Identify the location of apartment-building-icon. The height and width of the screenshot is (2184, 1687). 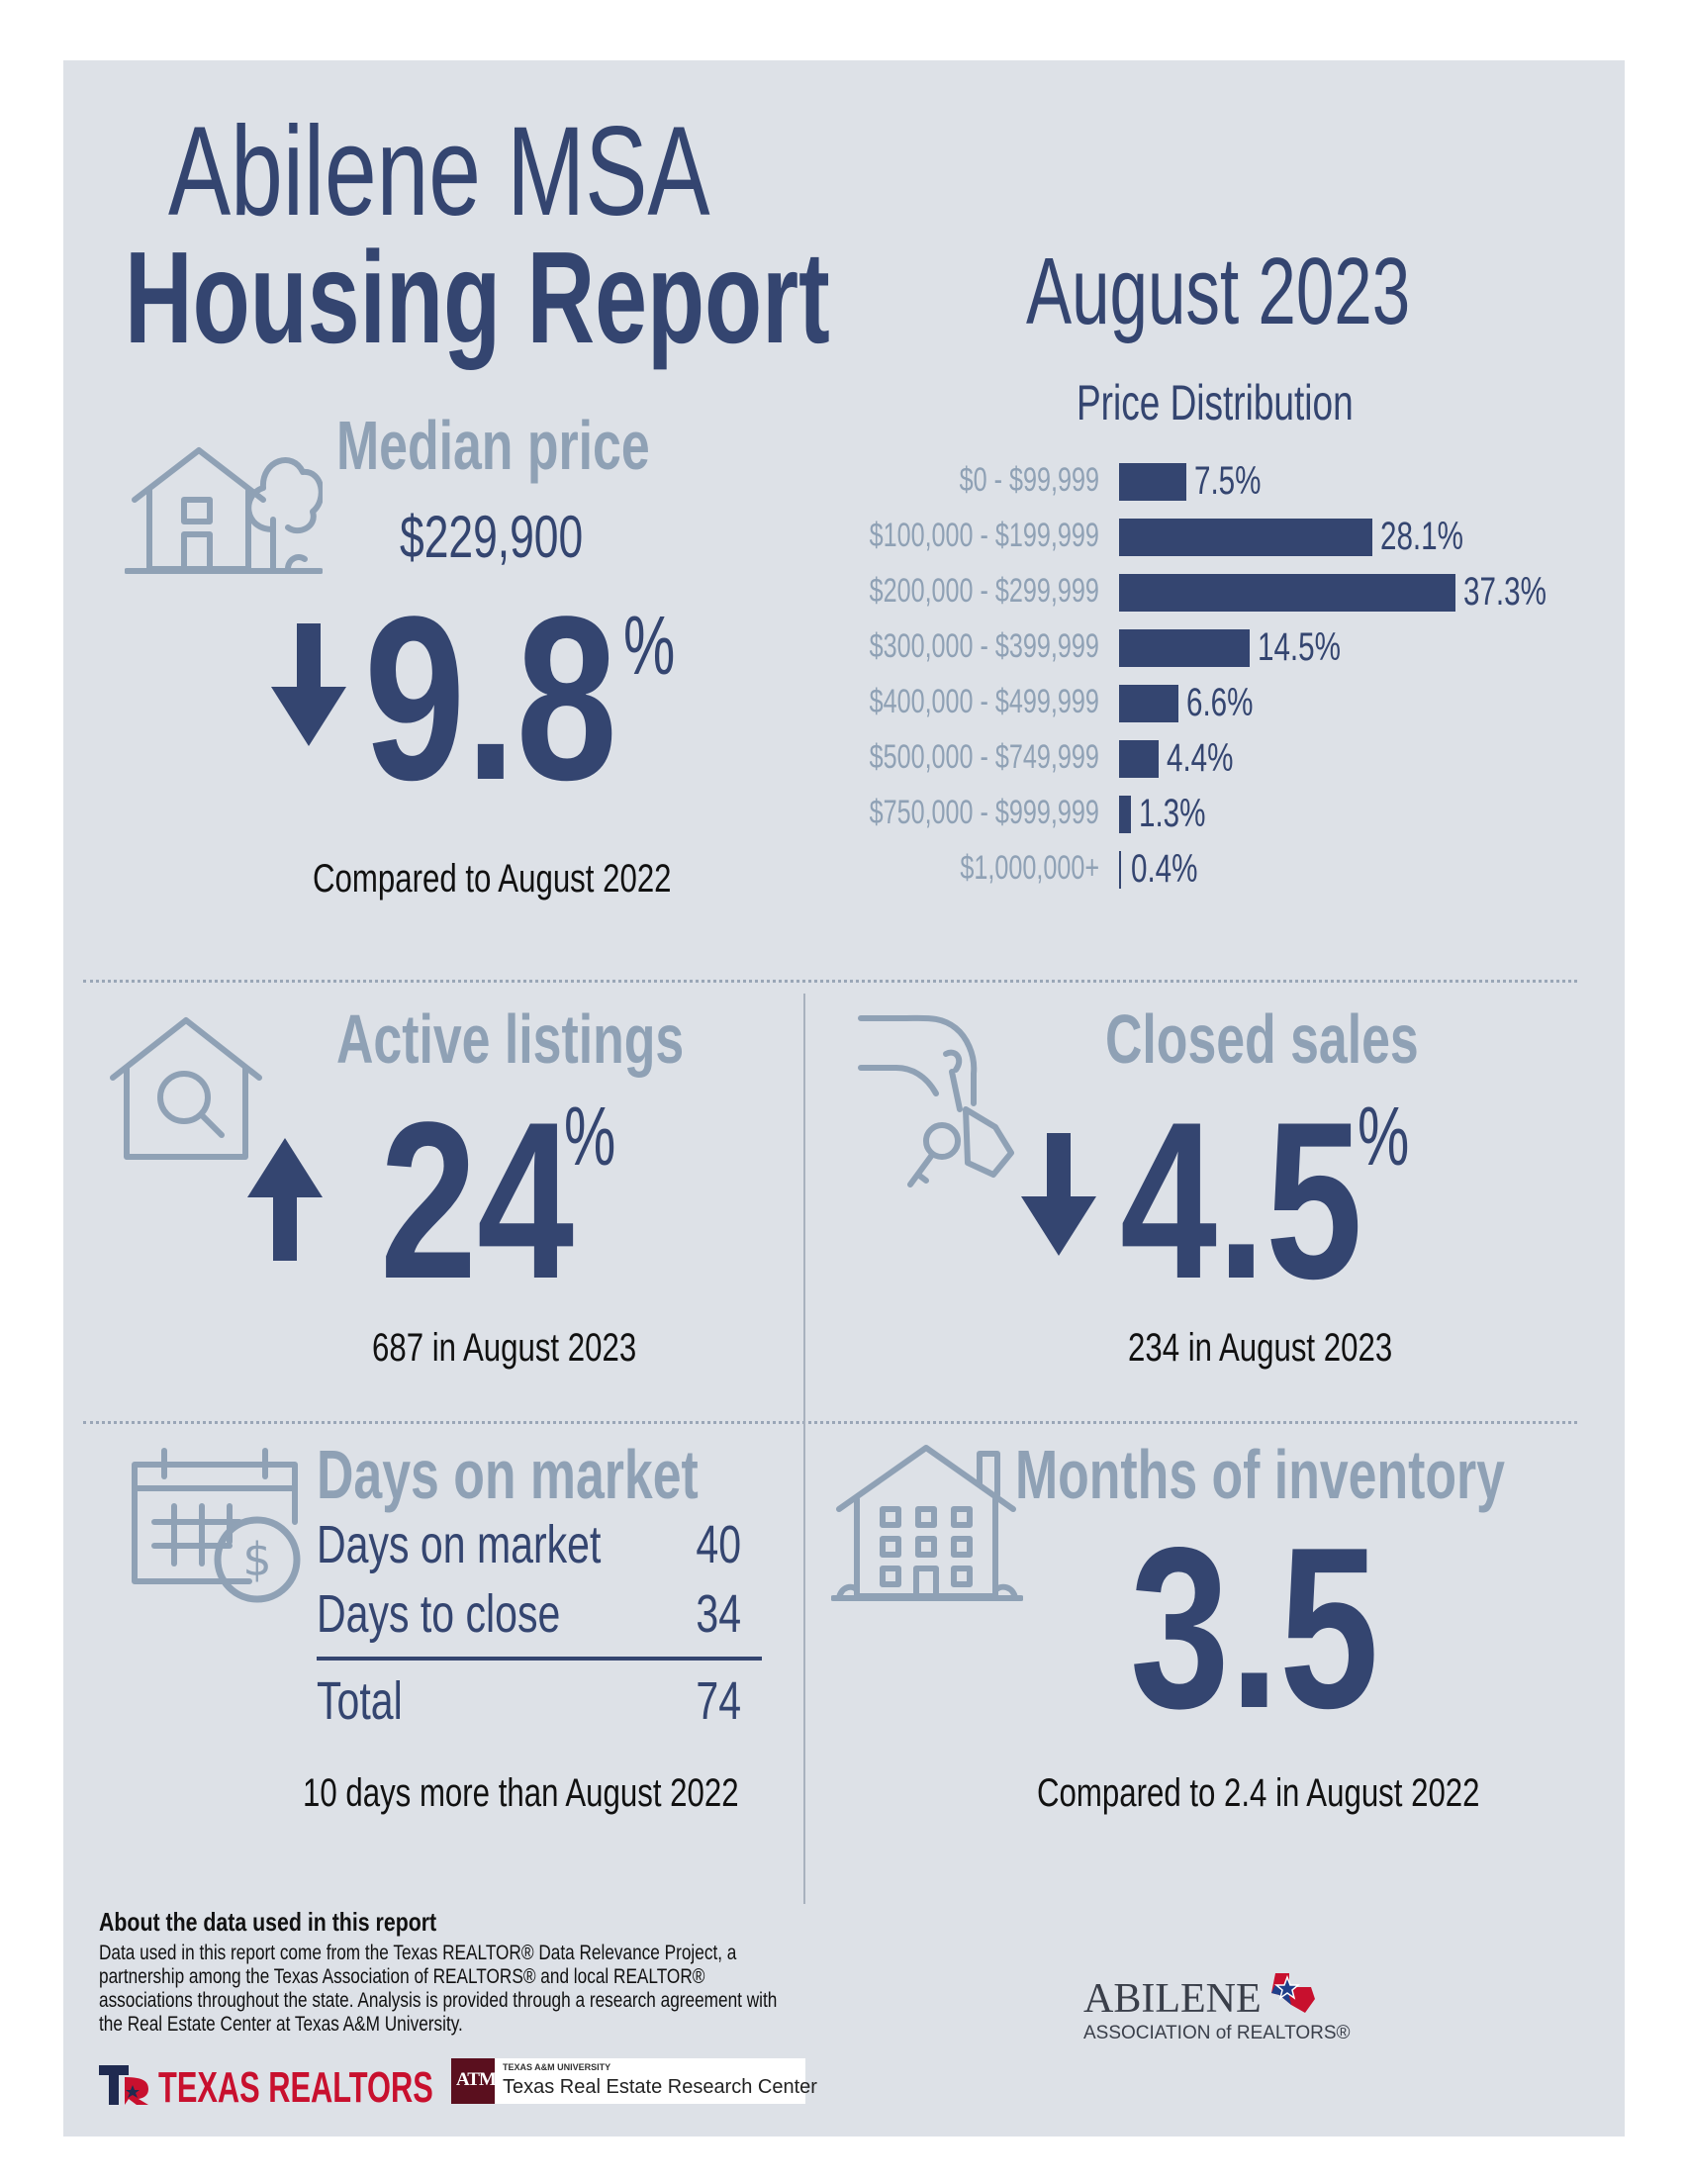
(927, 1523).